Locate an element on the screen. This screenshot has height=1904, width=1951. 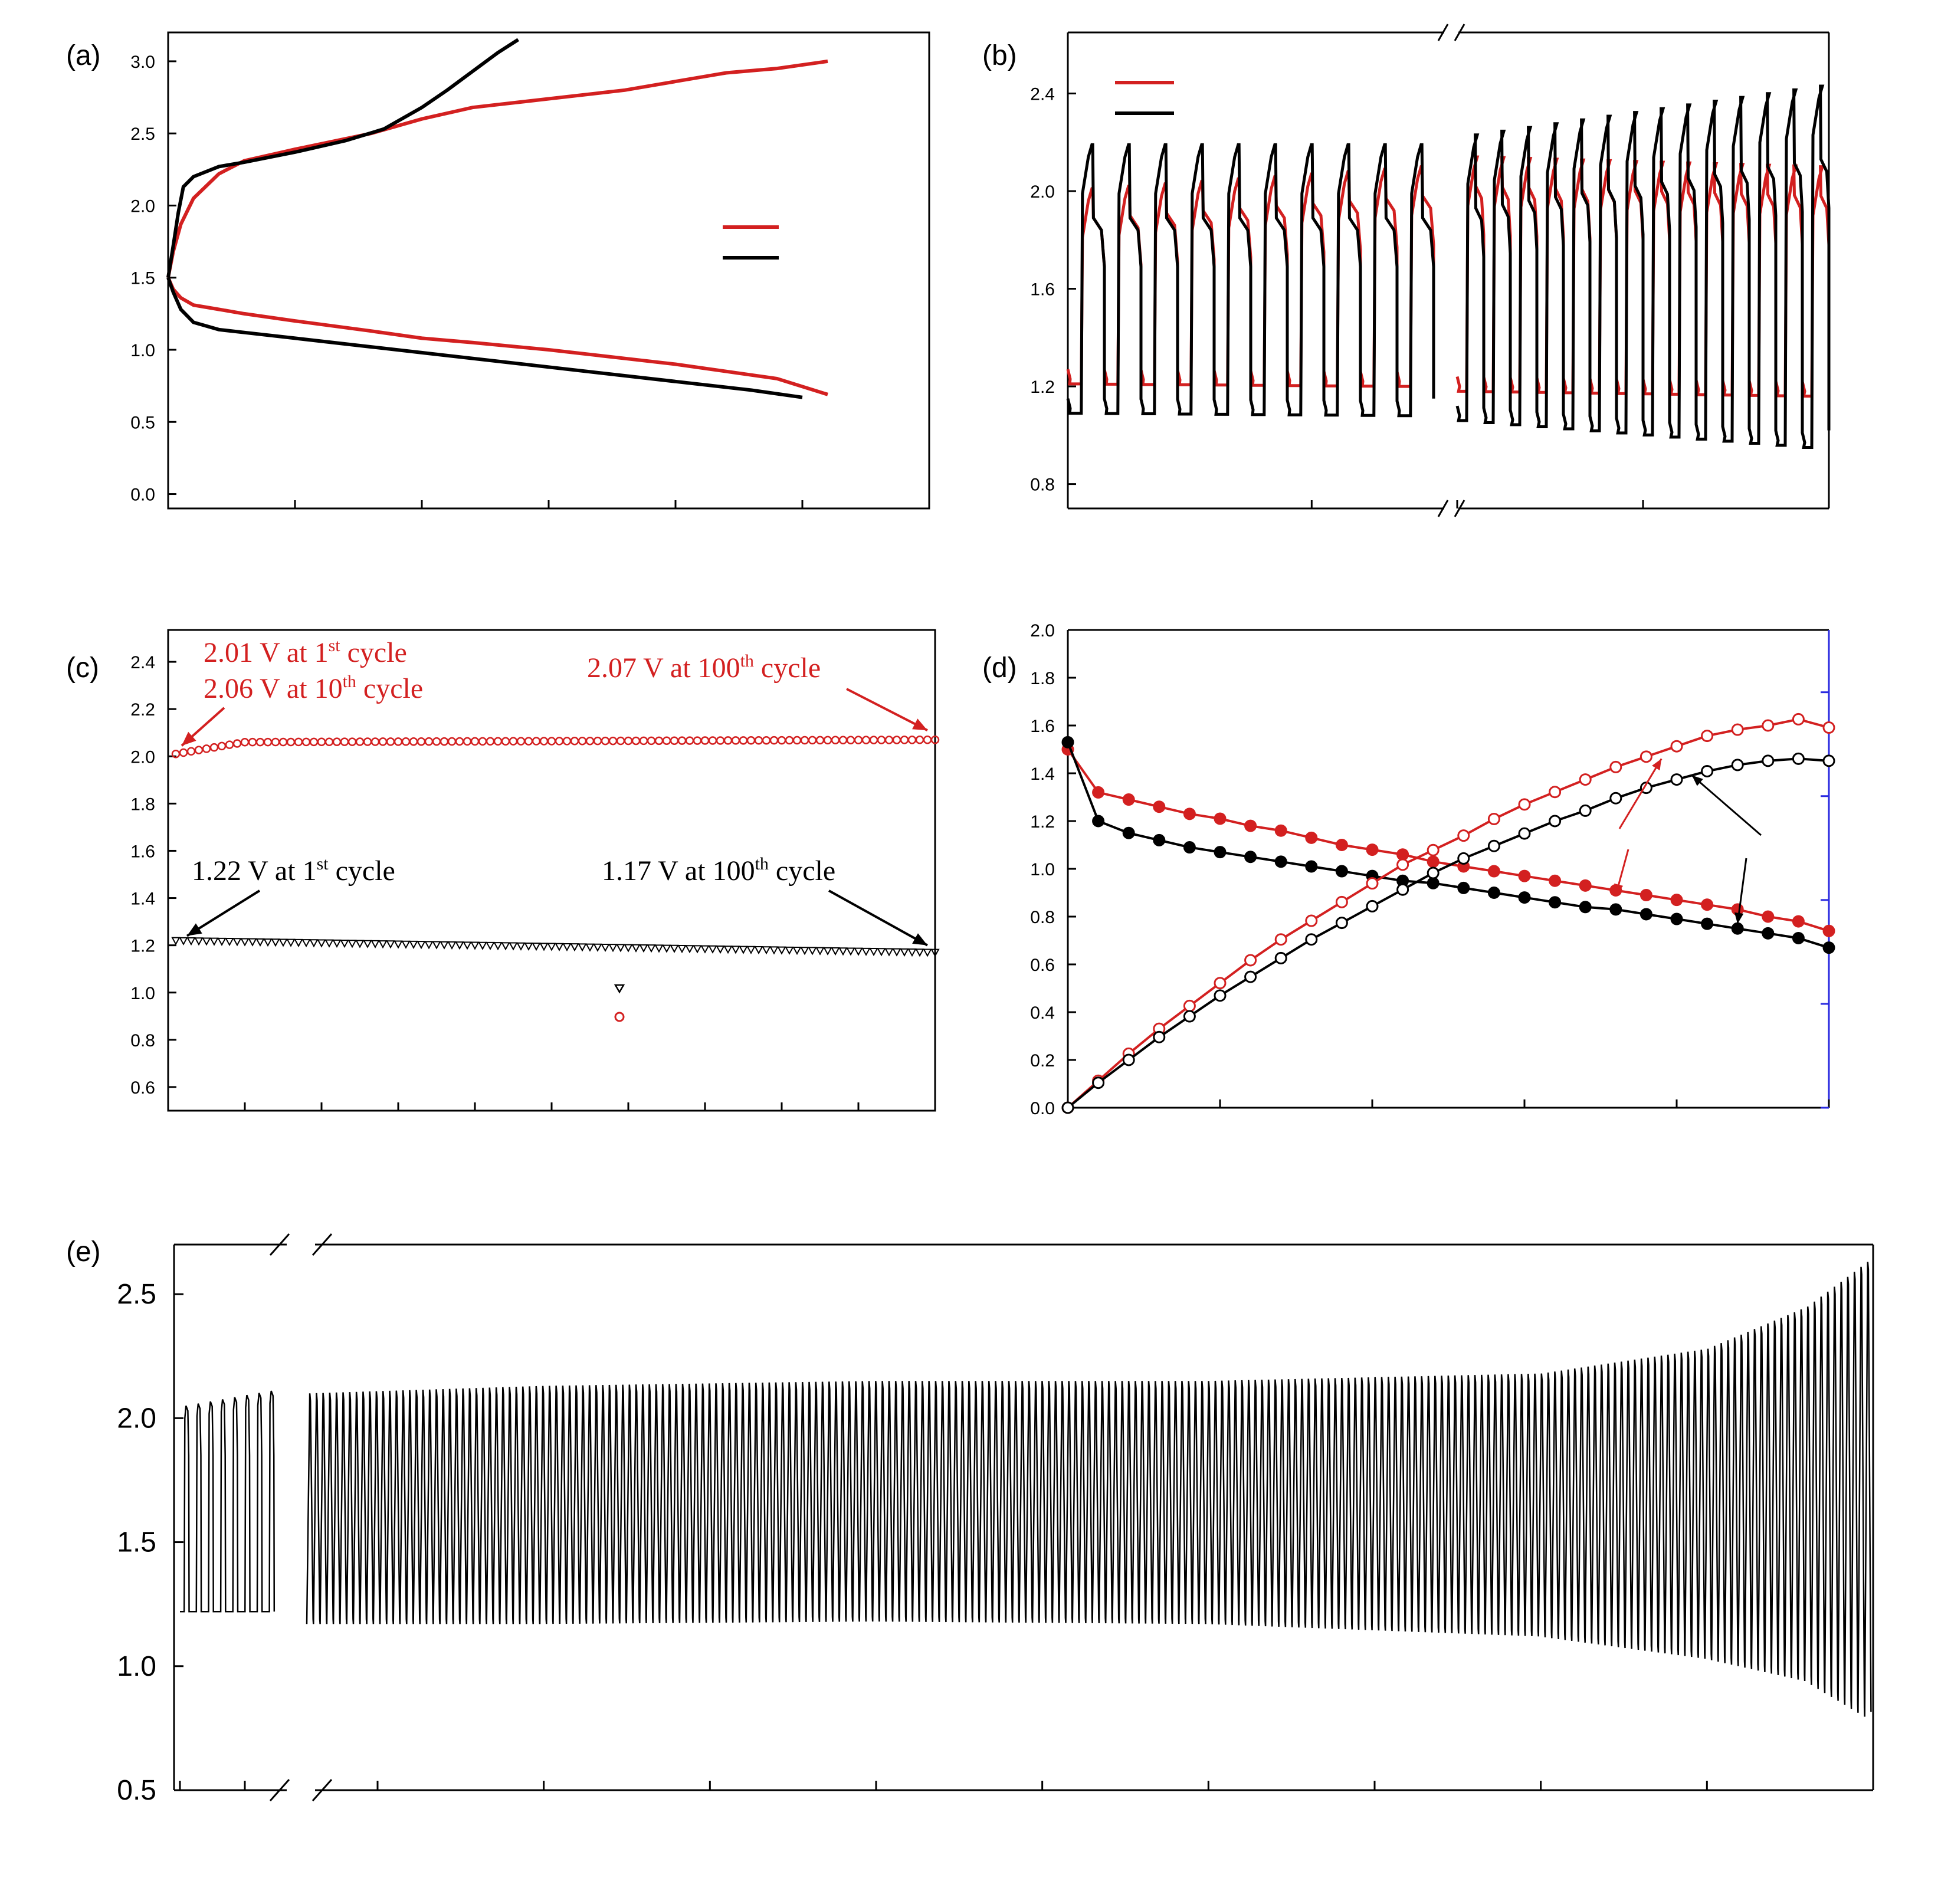
legend-marker-discharging is located at coordinates (620, 989).